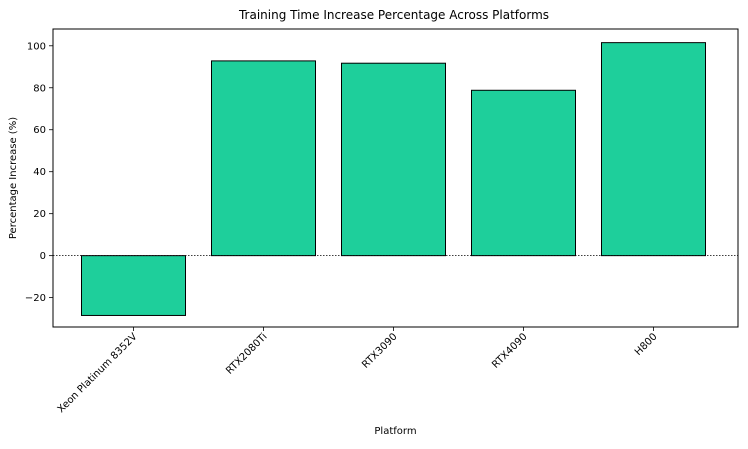  I want to click on y-tick-label: 100, so click(36, 46).